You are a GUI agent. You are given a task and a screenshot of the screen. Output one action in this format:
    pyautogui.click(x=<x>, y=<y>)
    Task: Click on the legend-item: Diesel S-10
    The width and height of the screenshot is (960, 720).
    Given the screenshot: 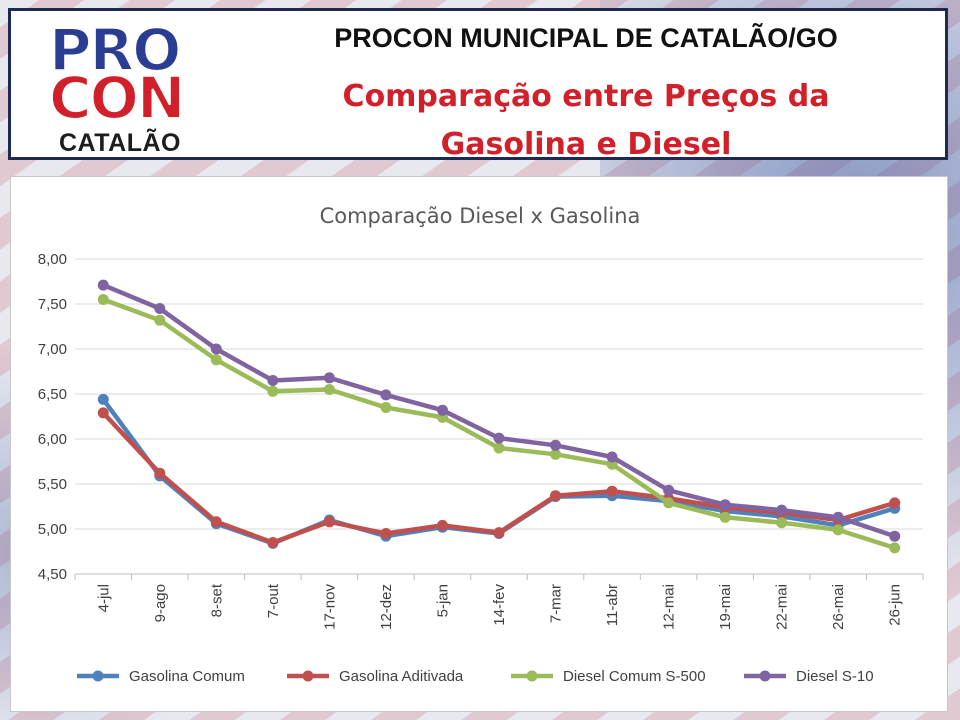 What is the action you would take?
    pyautogui.click(x=809, y=676)
    